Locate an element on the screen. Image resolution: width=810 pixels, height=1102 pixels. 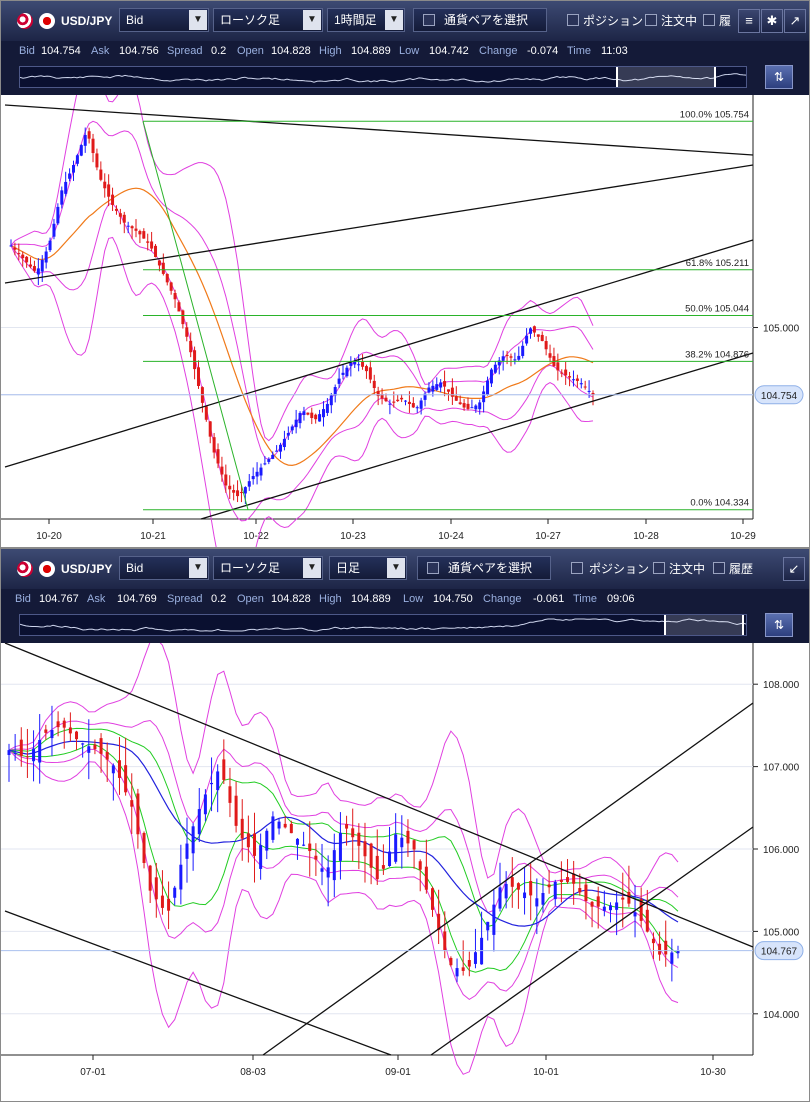
current-price-badge is located at coordinates (779, 395).